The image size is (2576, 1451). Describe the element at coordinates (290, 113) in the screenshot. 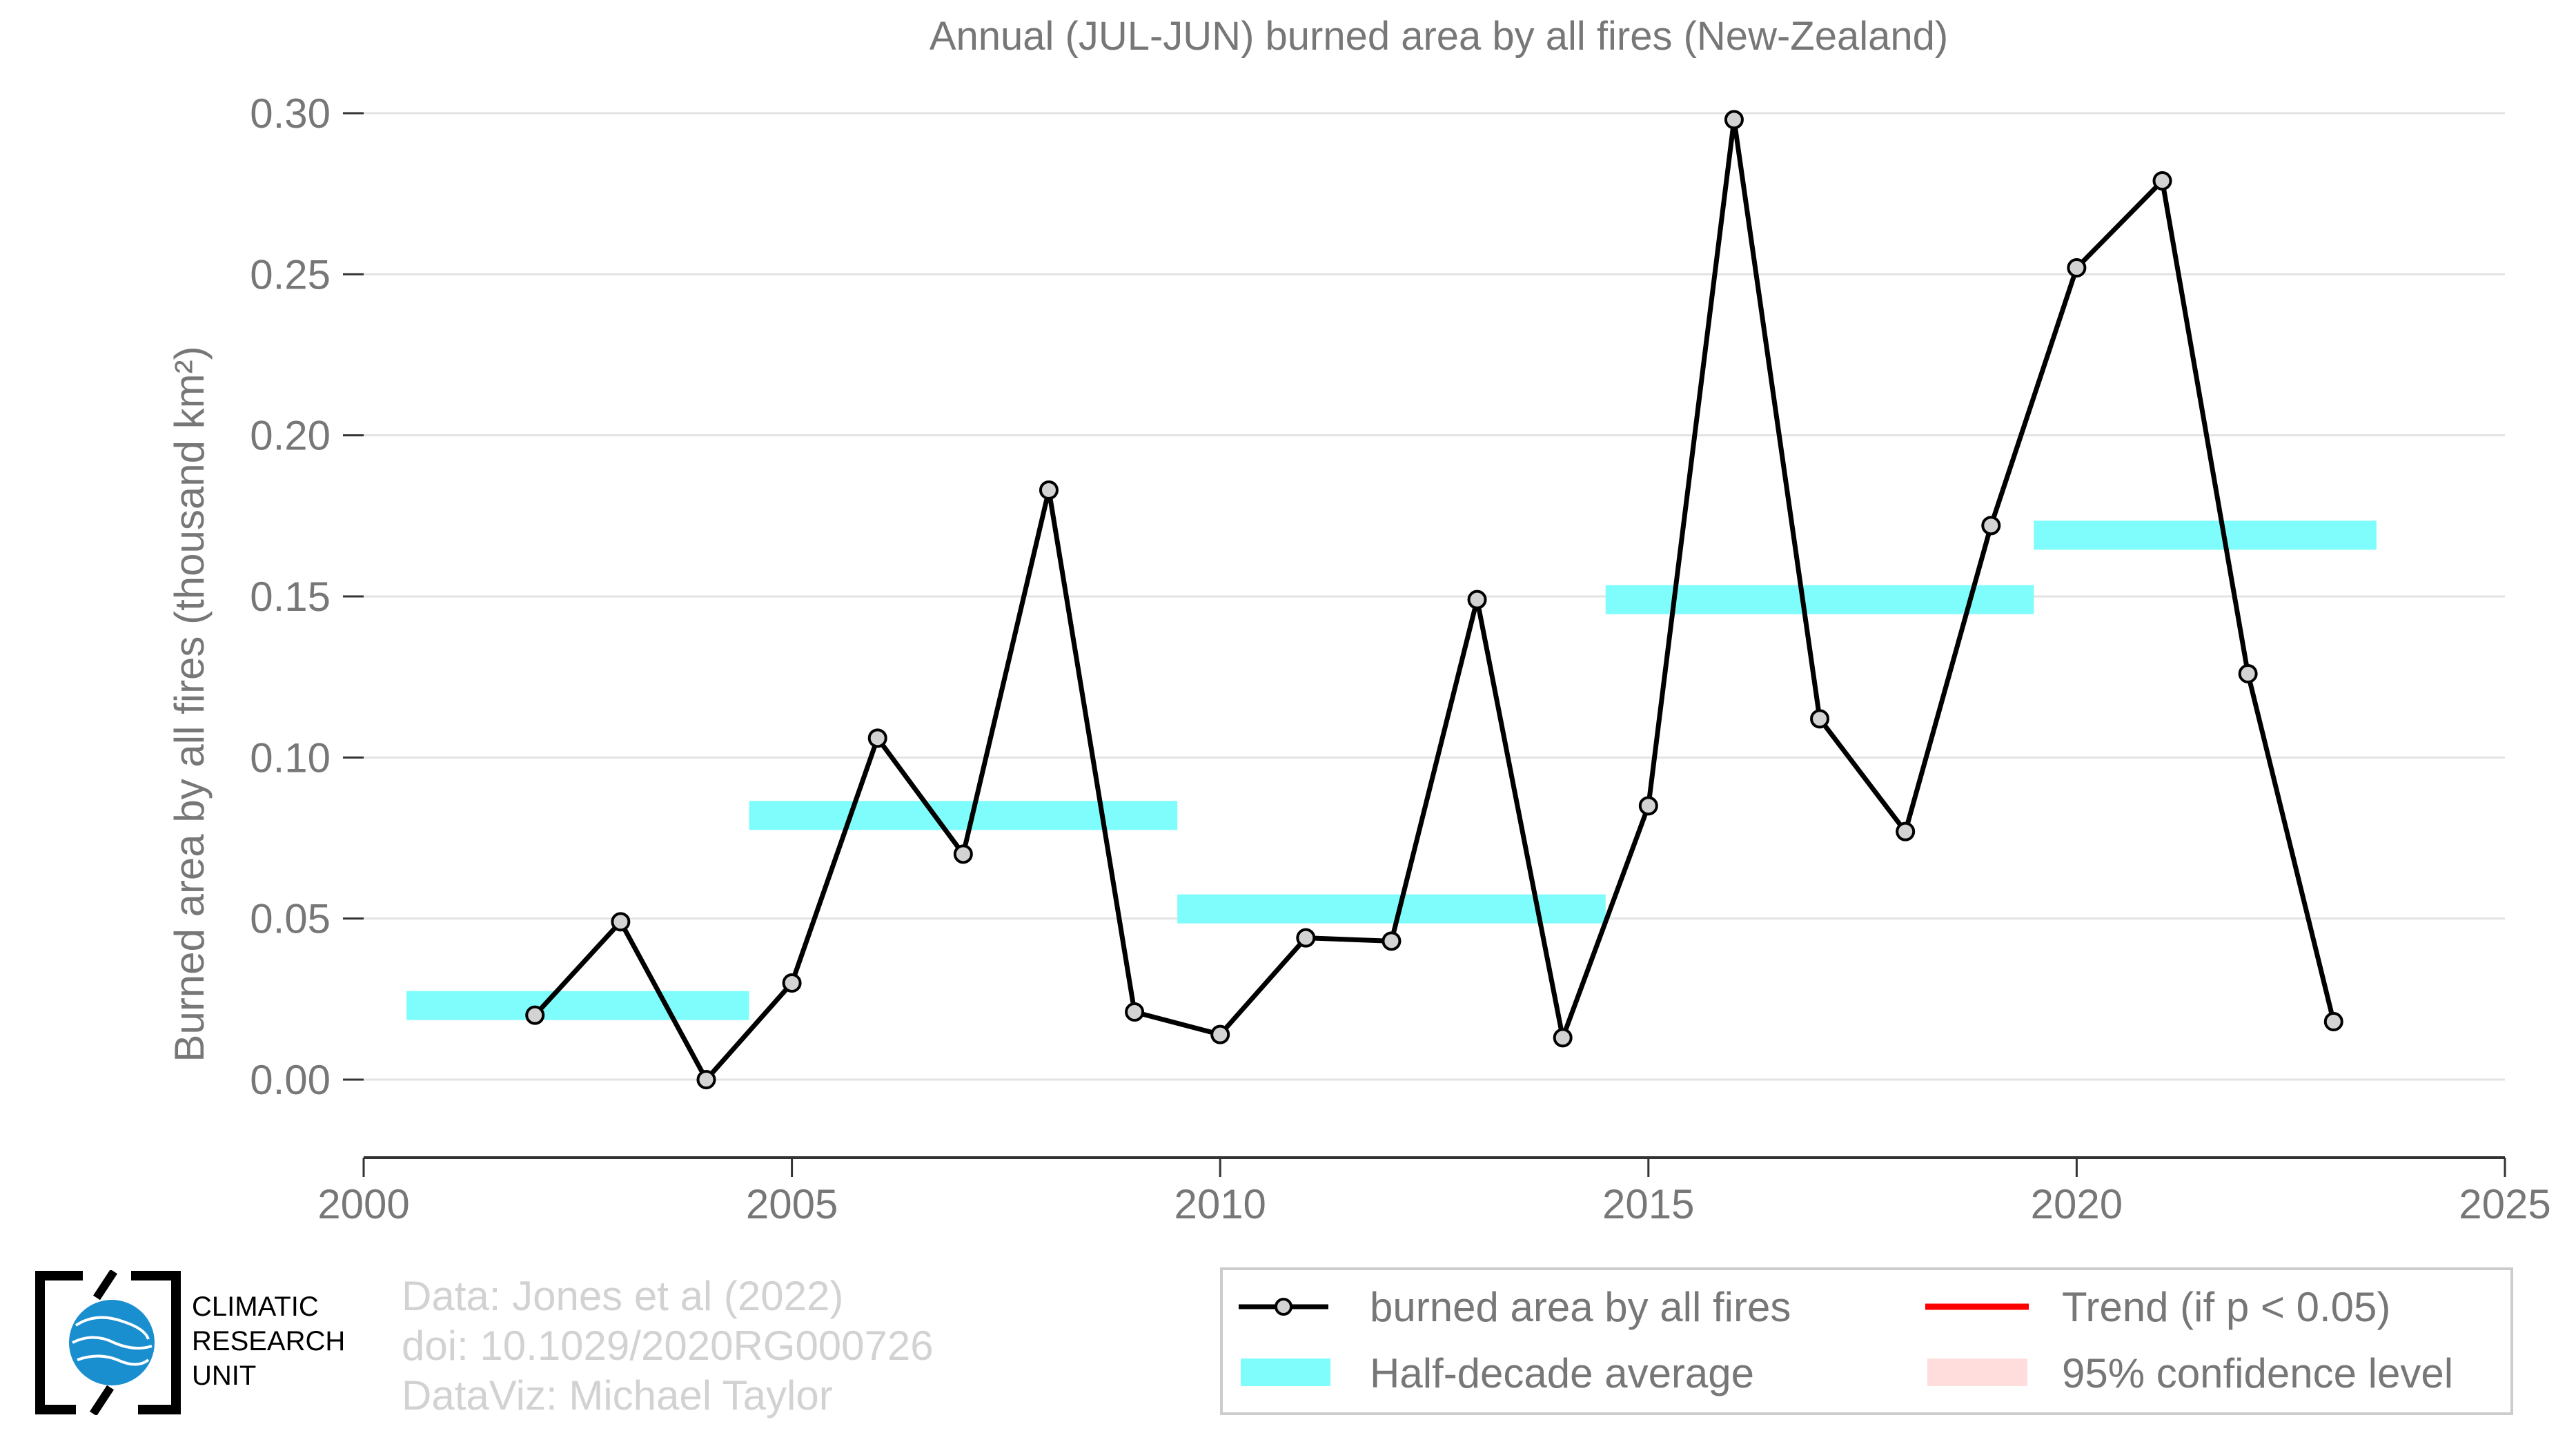

I see `y-tick-label: 0.30` at that location.